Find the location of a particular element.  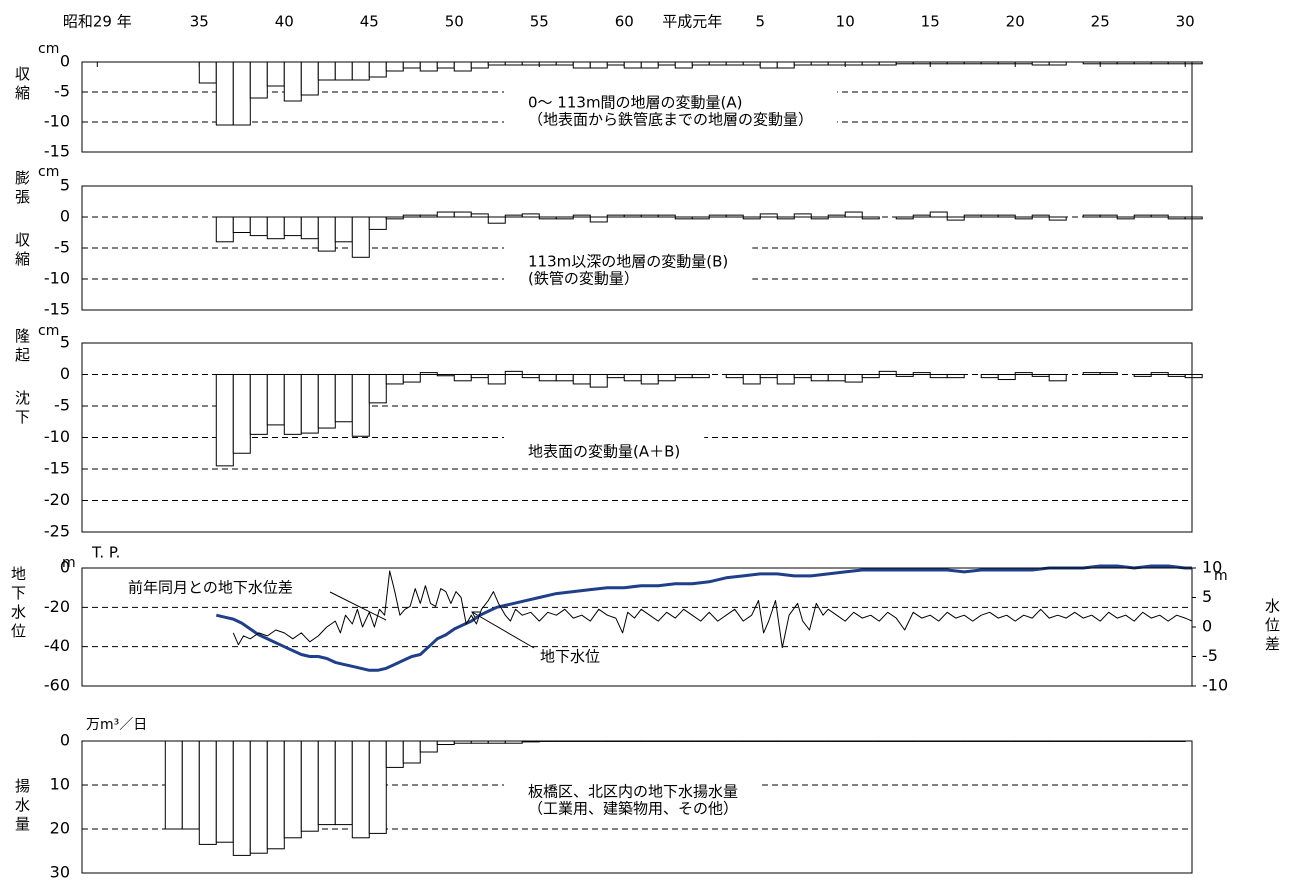

side-label: 地下水位 is located at coordinates (18, 604).